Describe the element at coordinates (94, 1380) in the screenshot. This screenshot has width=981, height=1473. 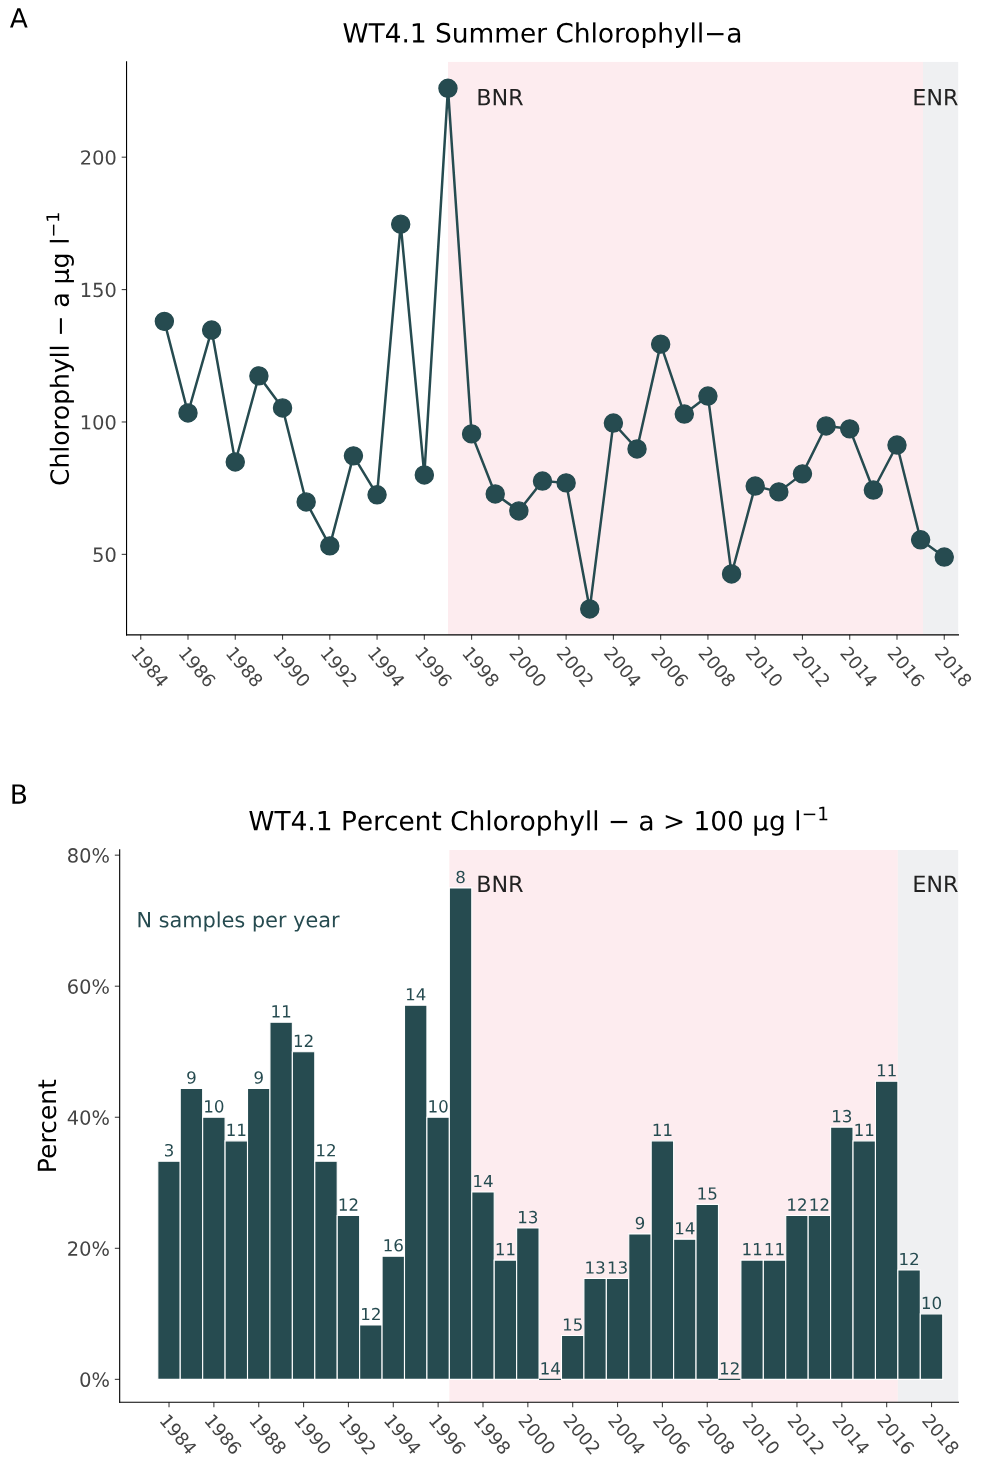
I see `y-tick-label: 0%` at that location.